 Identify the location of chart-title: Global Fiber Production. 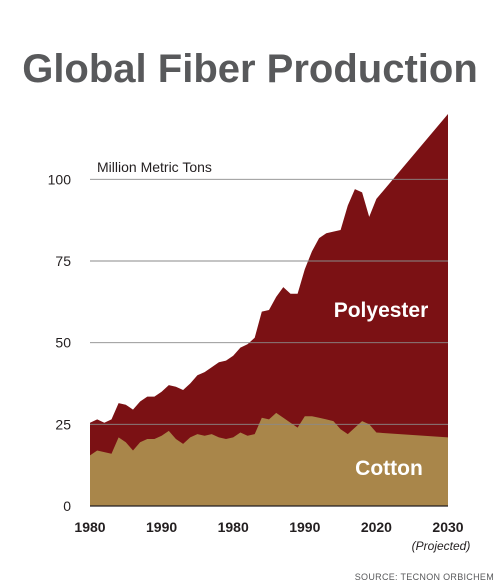
(250, 69).